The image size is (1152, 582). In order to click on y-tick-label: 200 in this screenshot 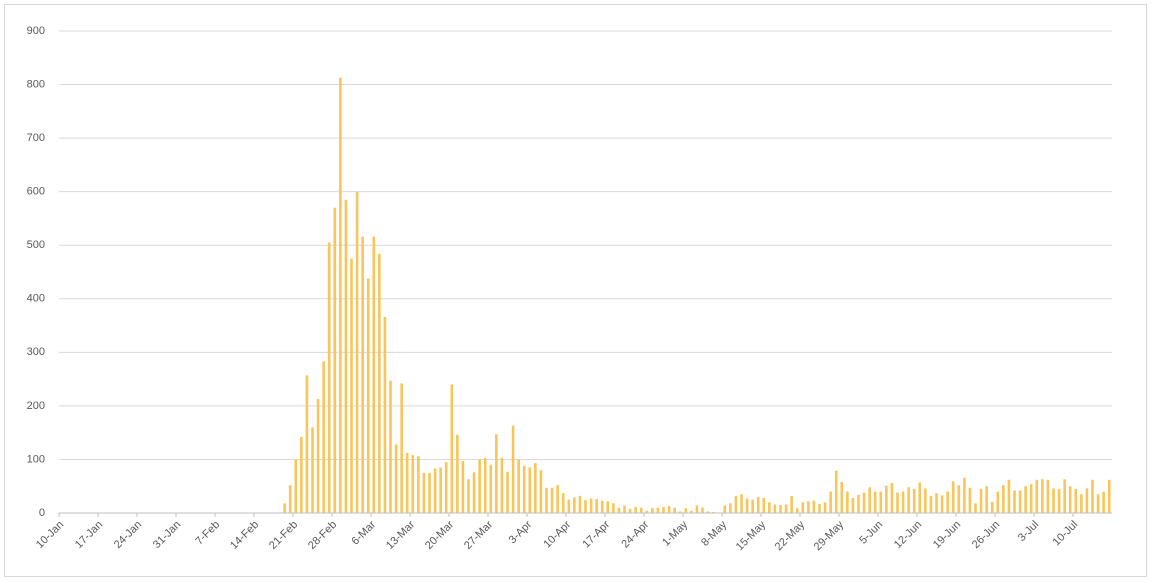, I will do `click(36, 406)`.